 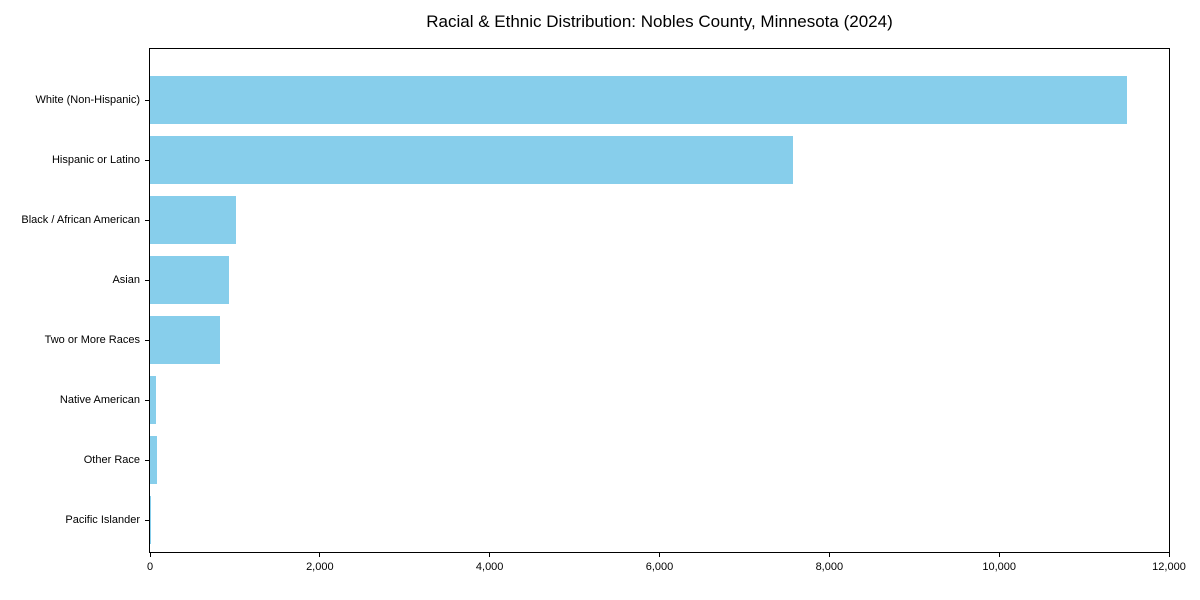 I want to click on y-tick-label: Other Race, so click(x=111, y=460).